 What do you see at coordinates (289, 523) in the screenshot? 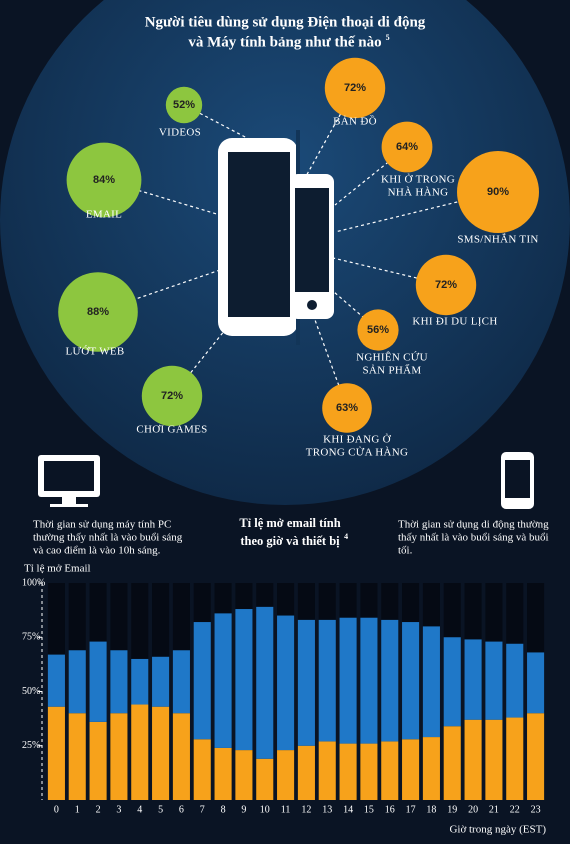
I see `title-line: Tỉ lệ mở email tính` at bounding box center [289, 523].